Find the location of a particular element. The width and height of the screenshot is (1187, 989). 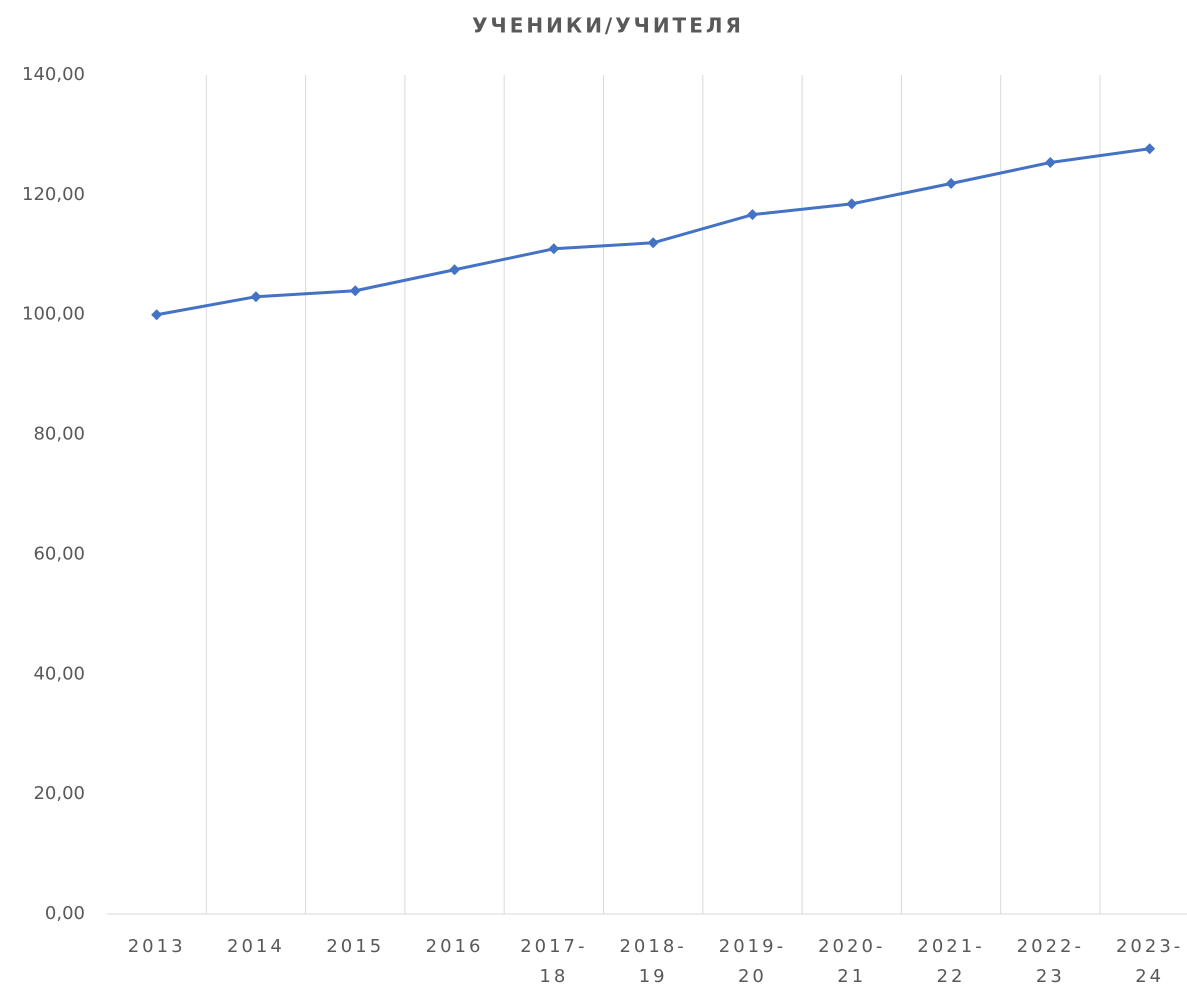

x-tick-label: 2017-18 is located at coordinates (554, 961).